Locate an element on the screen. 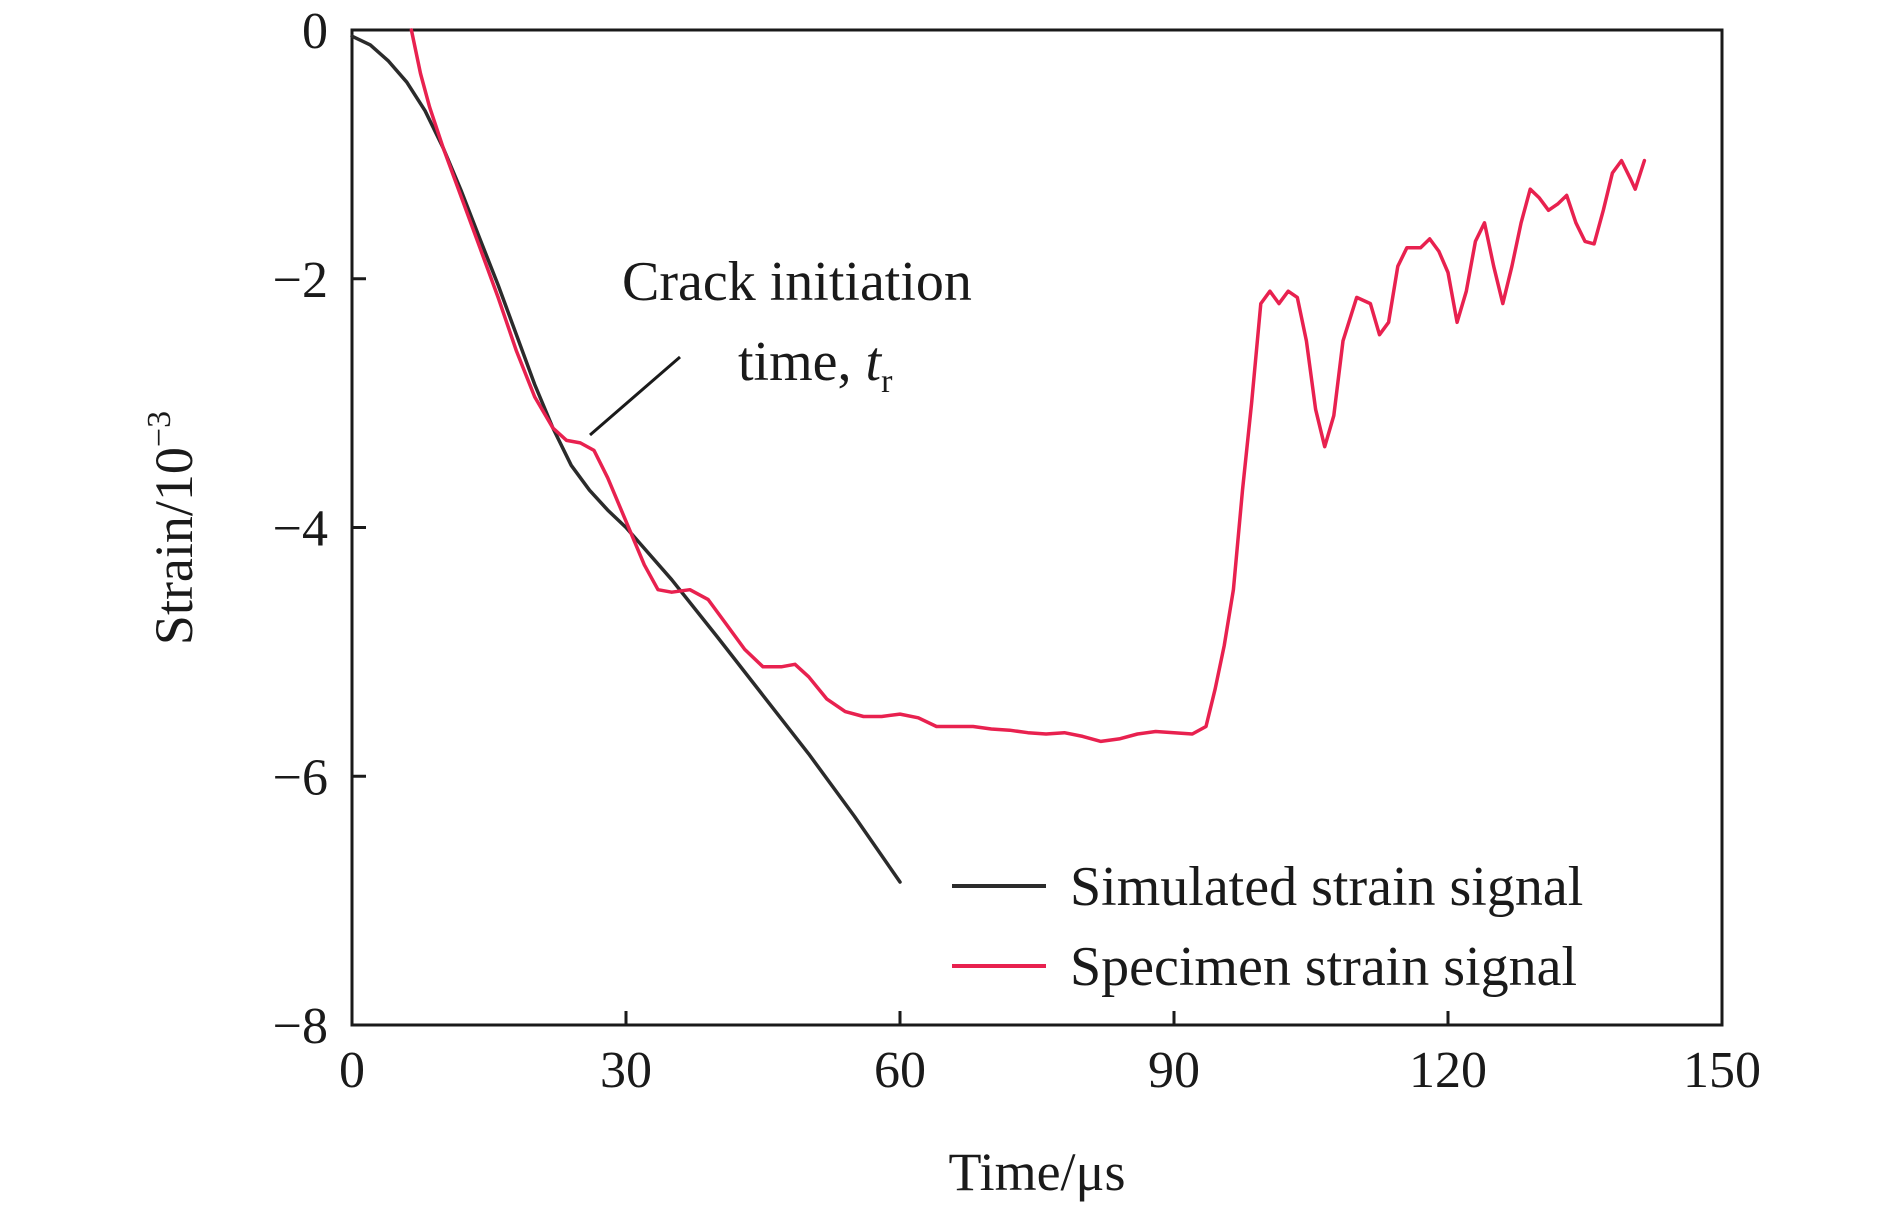 The height and width of the screenshot is (1214, 1890). x-axis-title: Time/μs is located at coordinates (1036, 1172).